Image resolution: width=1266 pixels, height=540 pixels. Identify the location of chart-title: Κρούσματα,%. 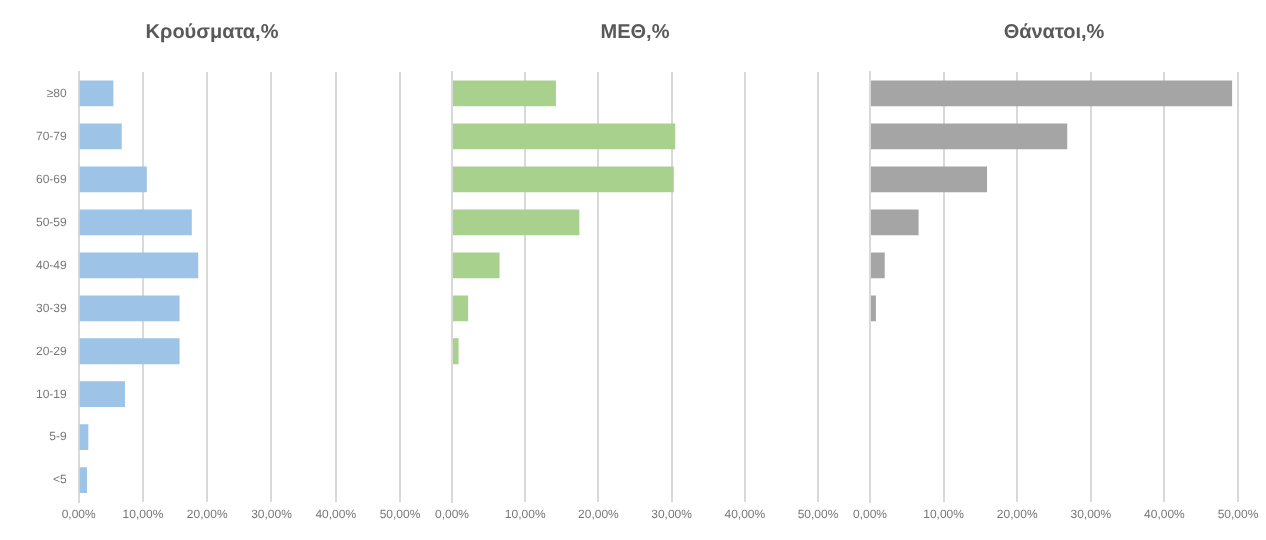
(212, 32).